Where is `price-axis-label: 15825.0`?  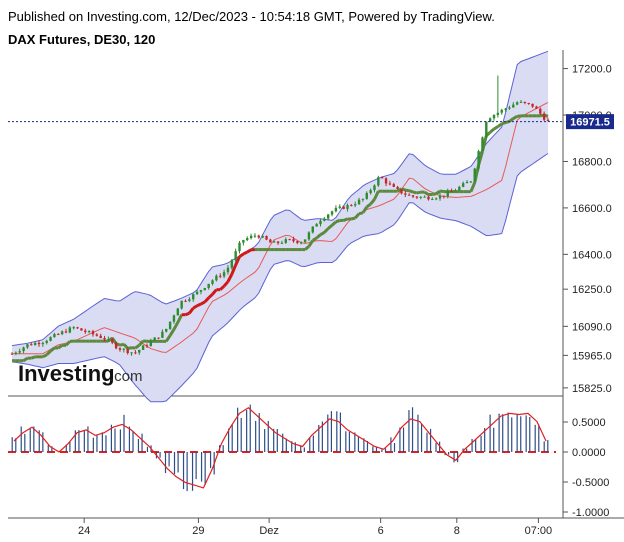
price-axis-label: 15825.0 is located at coordinates (592, 389).